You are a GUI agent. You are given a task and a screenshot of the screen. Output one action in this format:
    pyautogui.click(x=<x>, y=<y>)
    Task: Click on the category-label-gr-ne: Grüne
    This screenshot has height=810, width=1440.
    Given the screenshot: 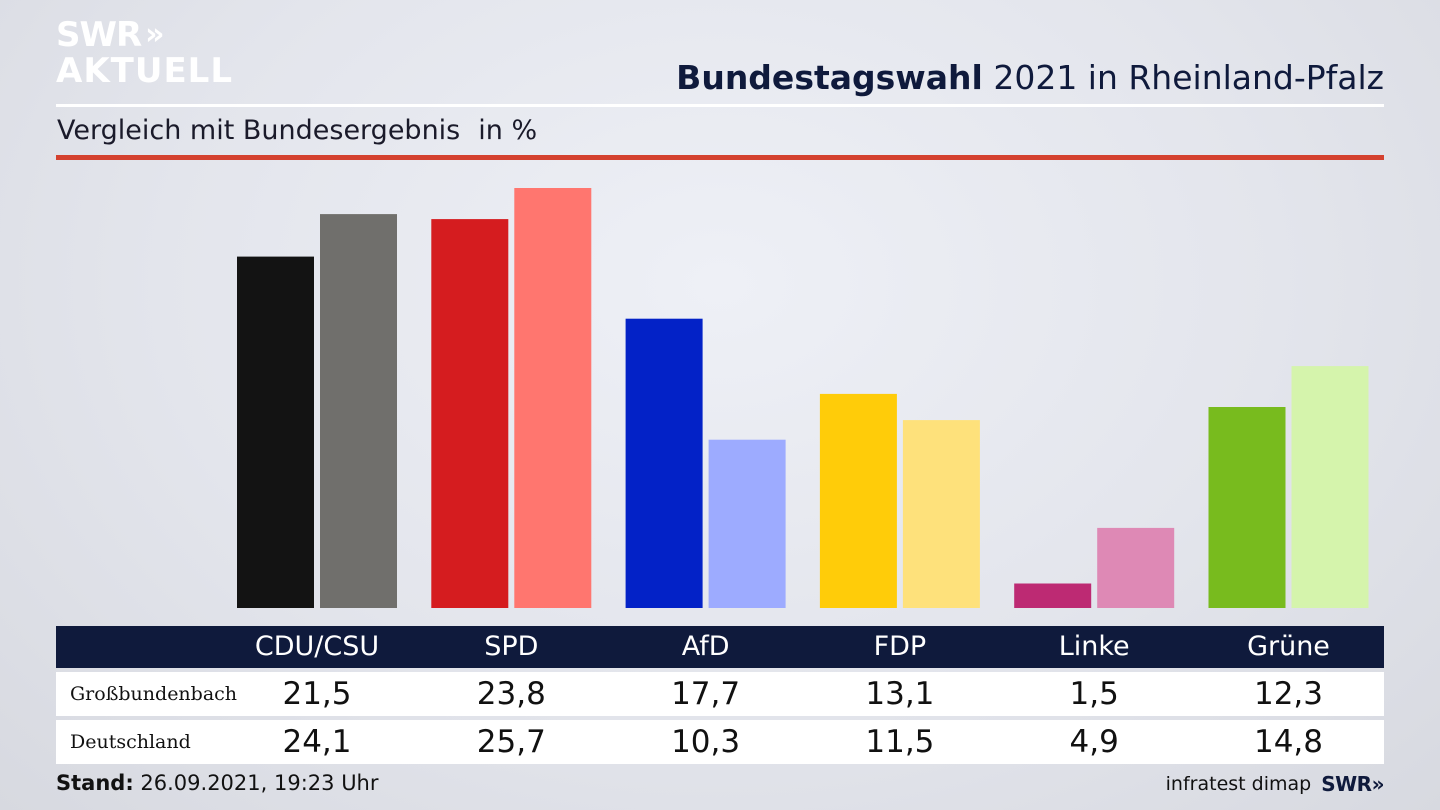 What is the action you would take?
    pyautogui.click(x=1288, y=646)
    